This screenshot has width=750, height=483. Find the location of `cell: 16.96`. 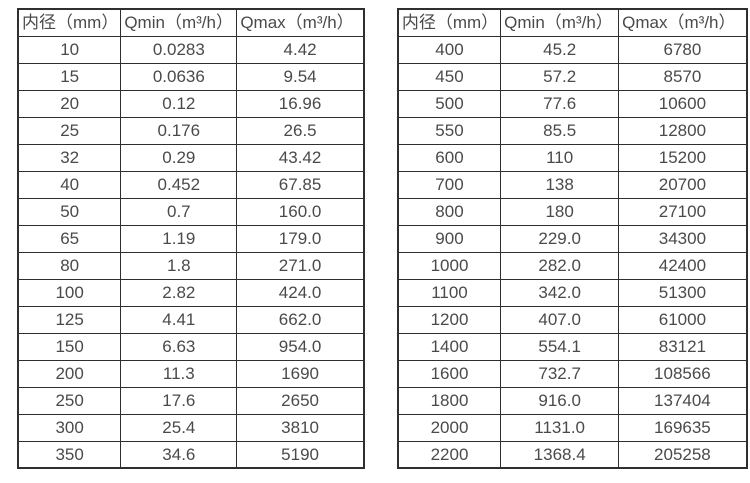

cell: 16.96 is located at coordinates (300, 103).